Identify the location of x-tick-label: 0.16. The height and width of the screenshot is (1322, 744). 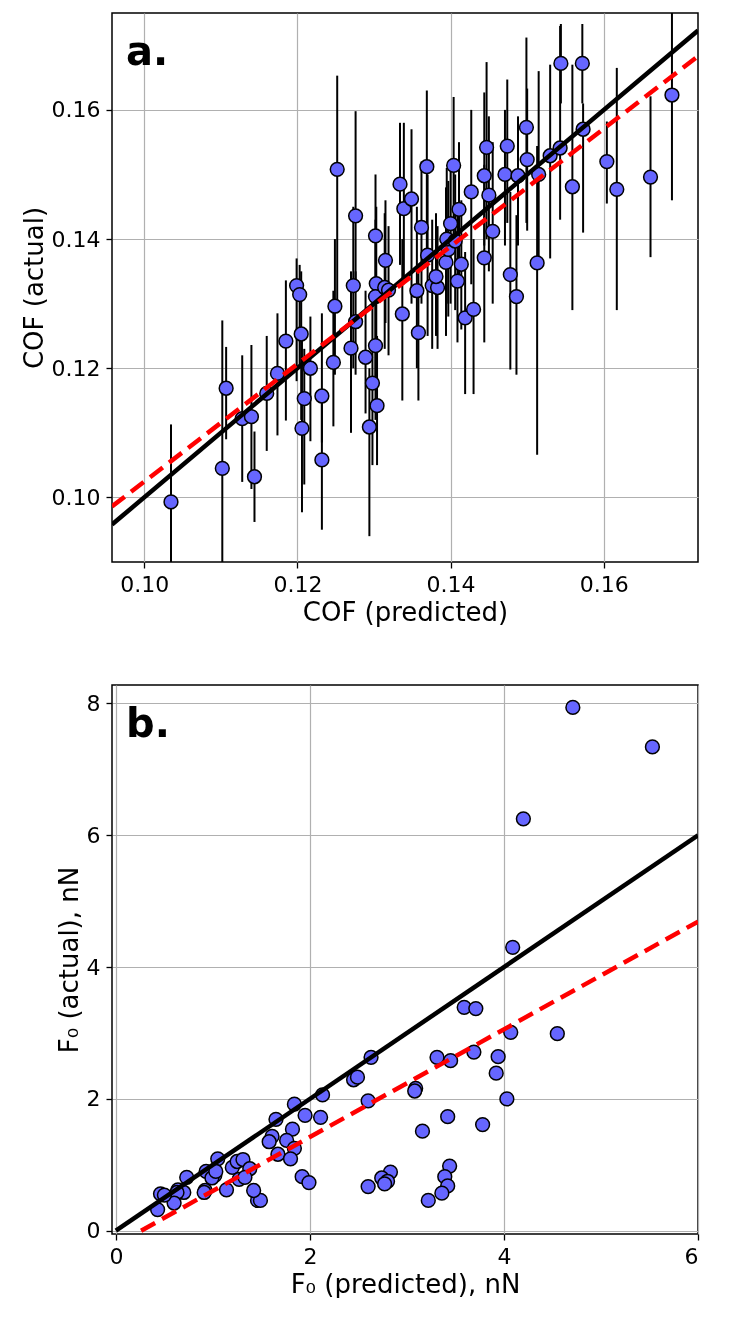
(604, 584).